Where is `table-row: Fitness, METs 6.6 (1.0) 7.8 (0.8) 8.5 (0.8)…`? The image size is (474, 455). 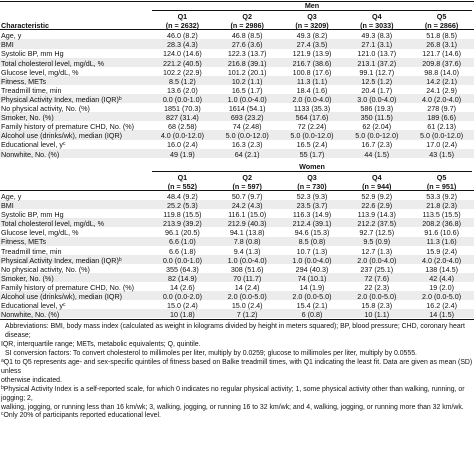 table-row: Fitness, METs 6.6 (1.0) 7.8 (0.8) 8.5 (0.8)… is located at coordinates (237, 241).